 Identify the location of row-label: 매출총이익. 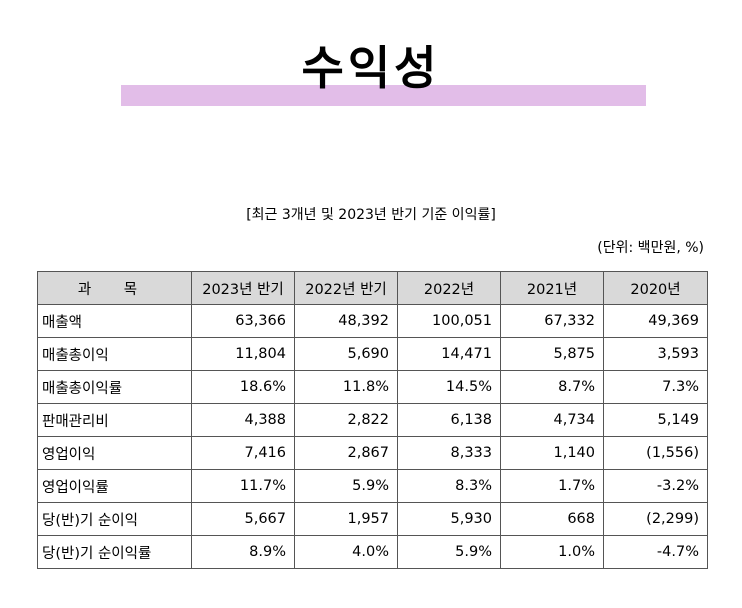
(114, 354).